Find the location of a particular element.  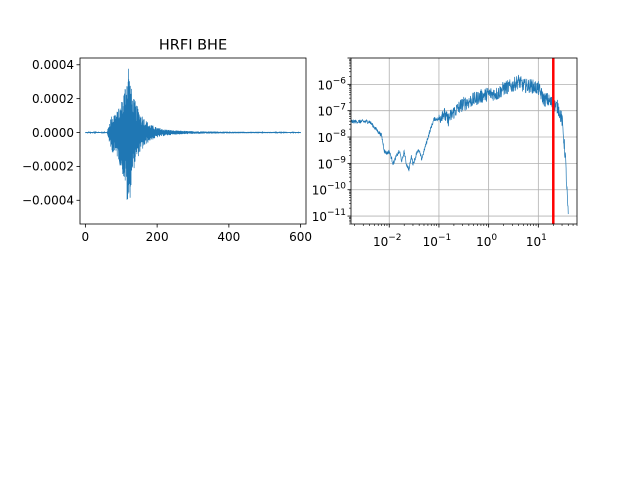

tick-exponent: −8 is located at coordinates (340, 134).